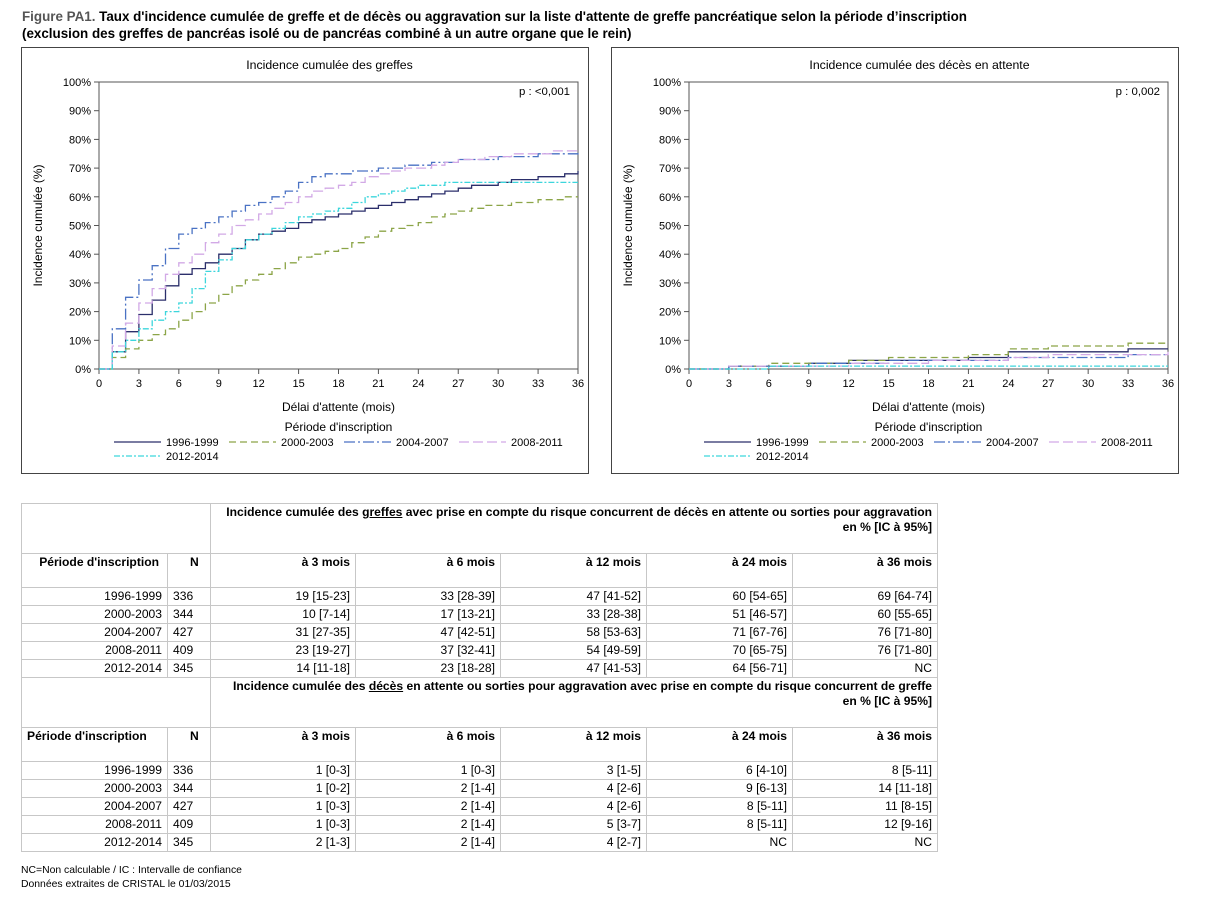 This screenshot has height=900, width=1212. Describe the element at coordinates (865, 614) in the screenshot. I see `cell-m36: 60 [55-65]` at that location.